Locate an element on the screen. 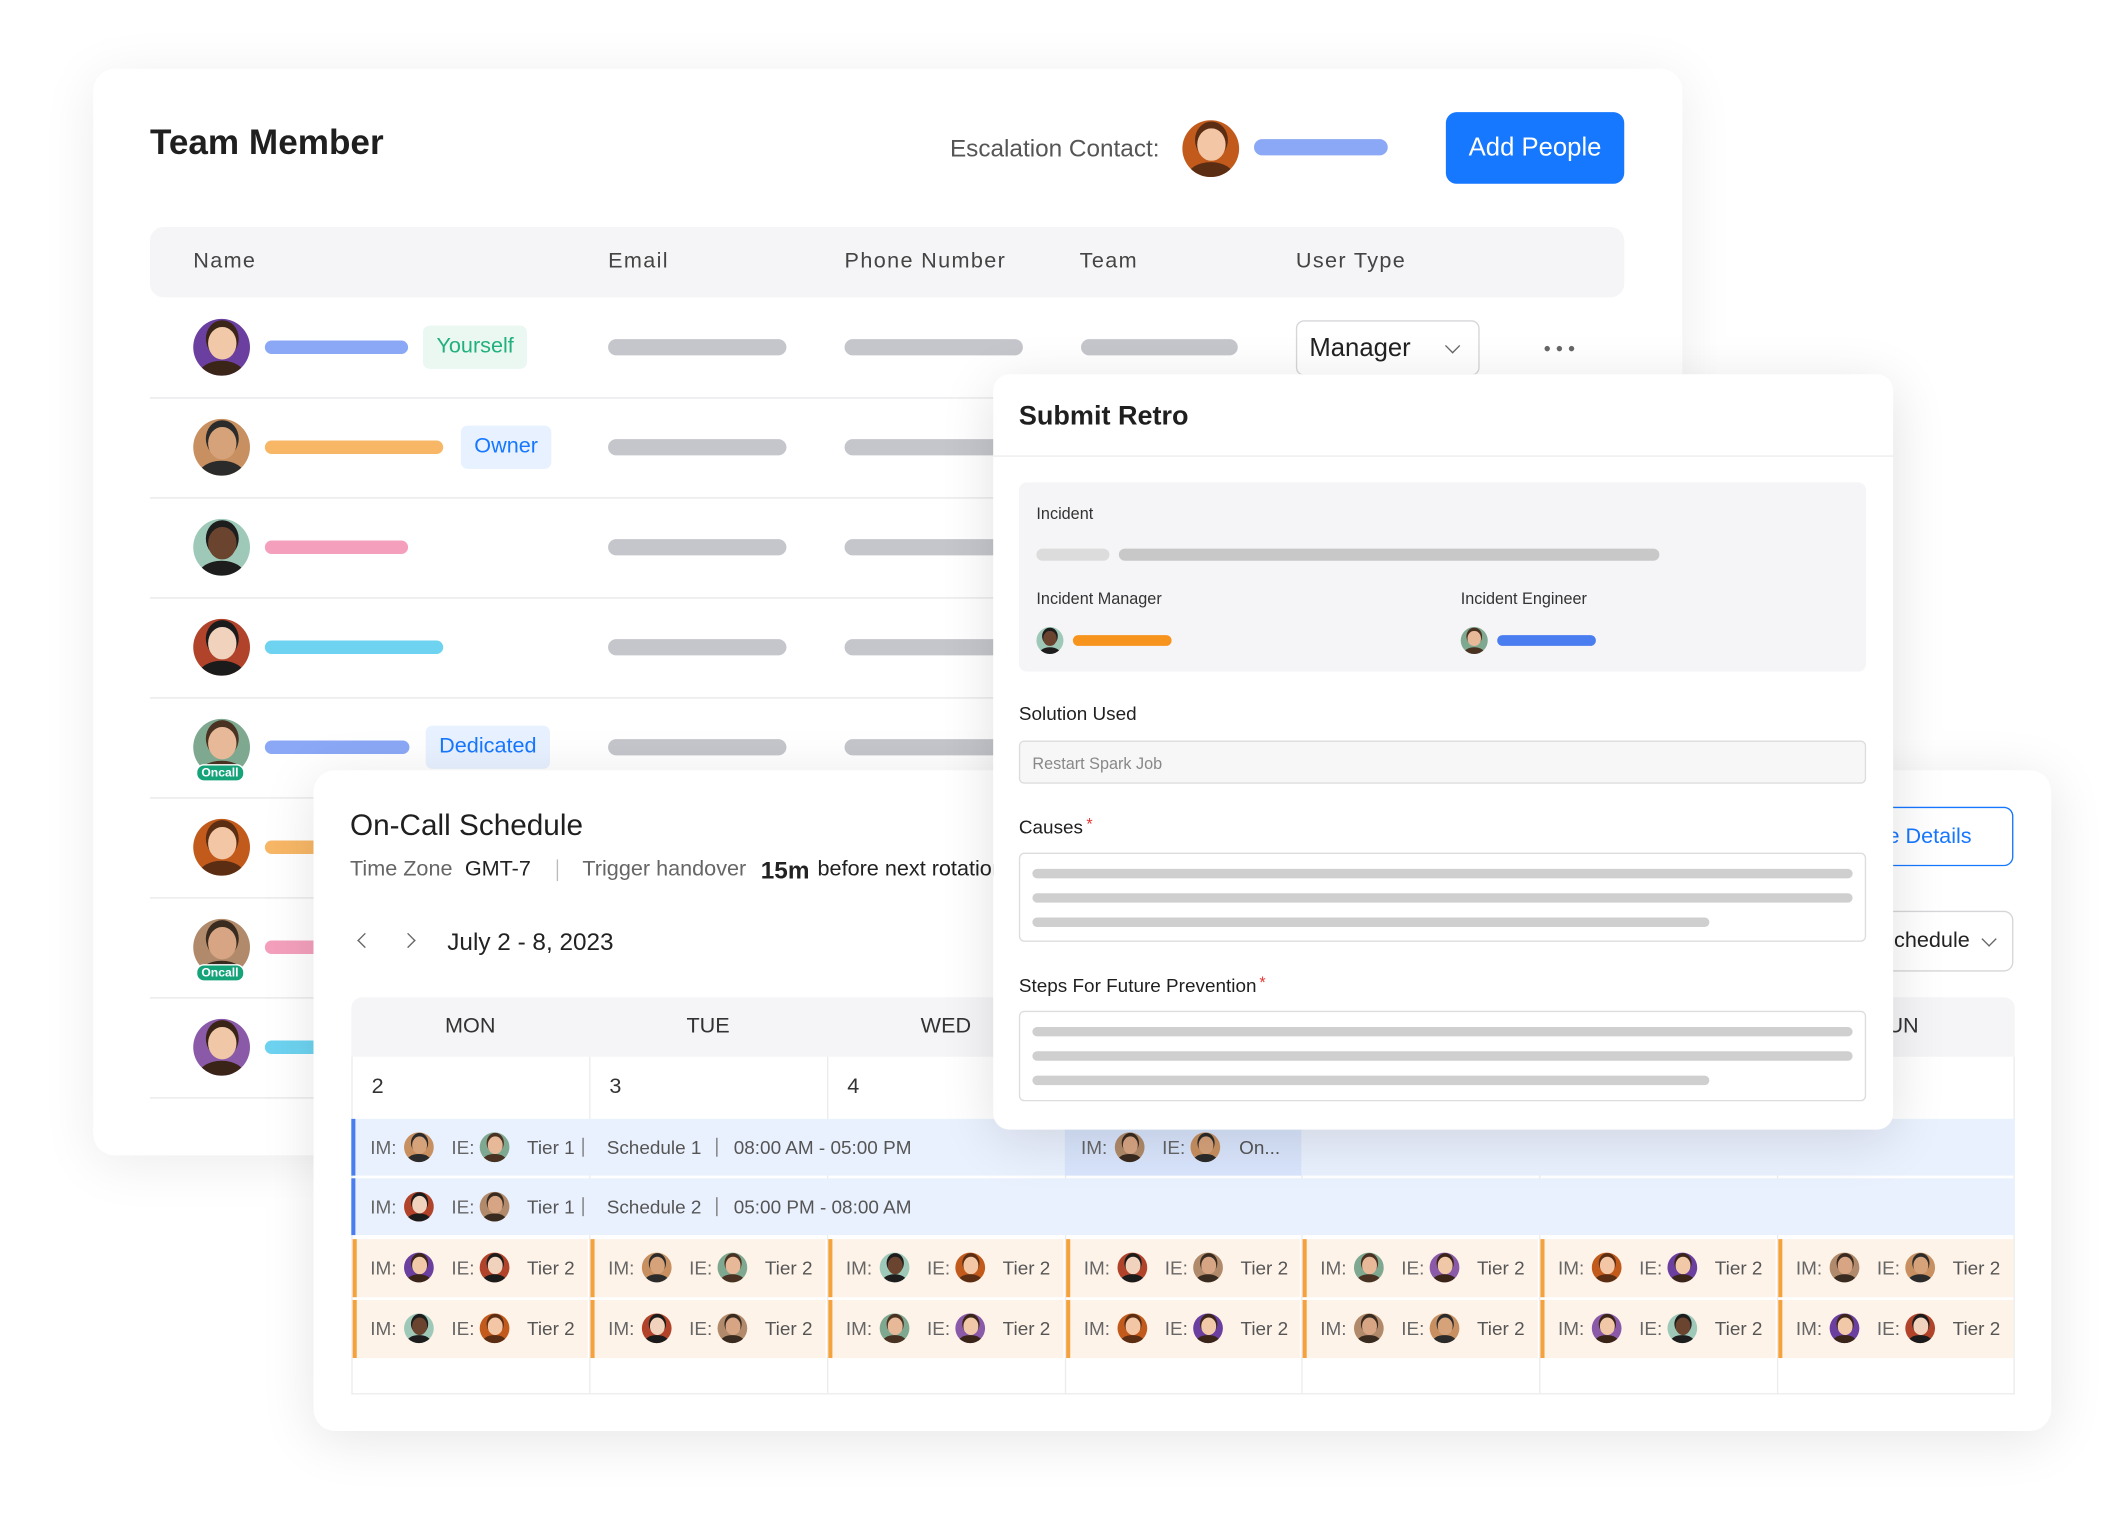 The image size is (2108, 1515). escalation-label: Escalation Contact: is located at coordinates (1054, 149).